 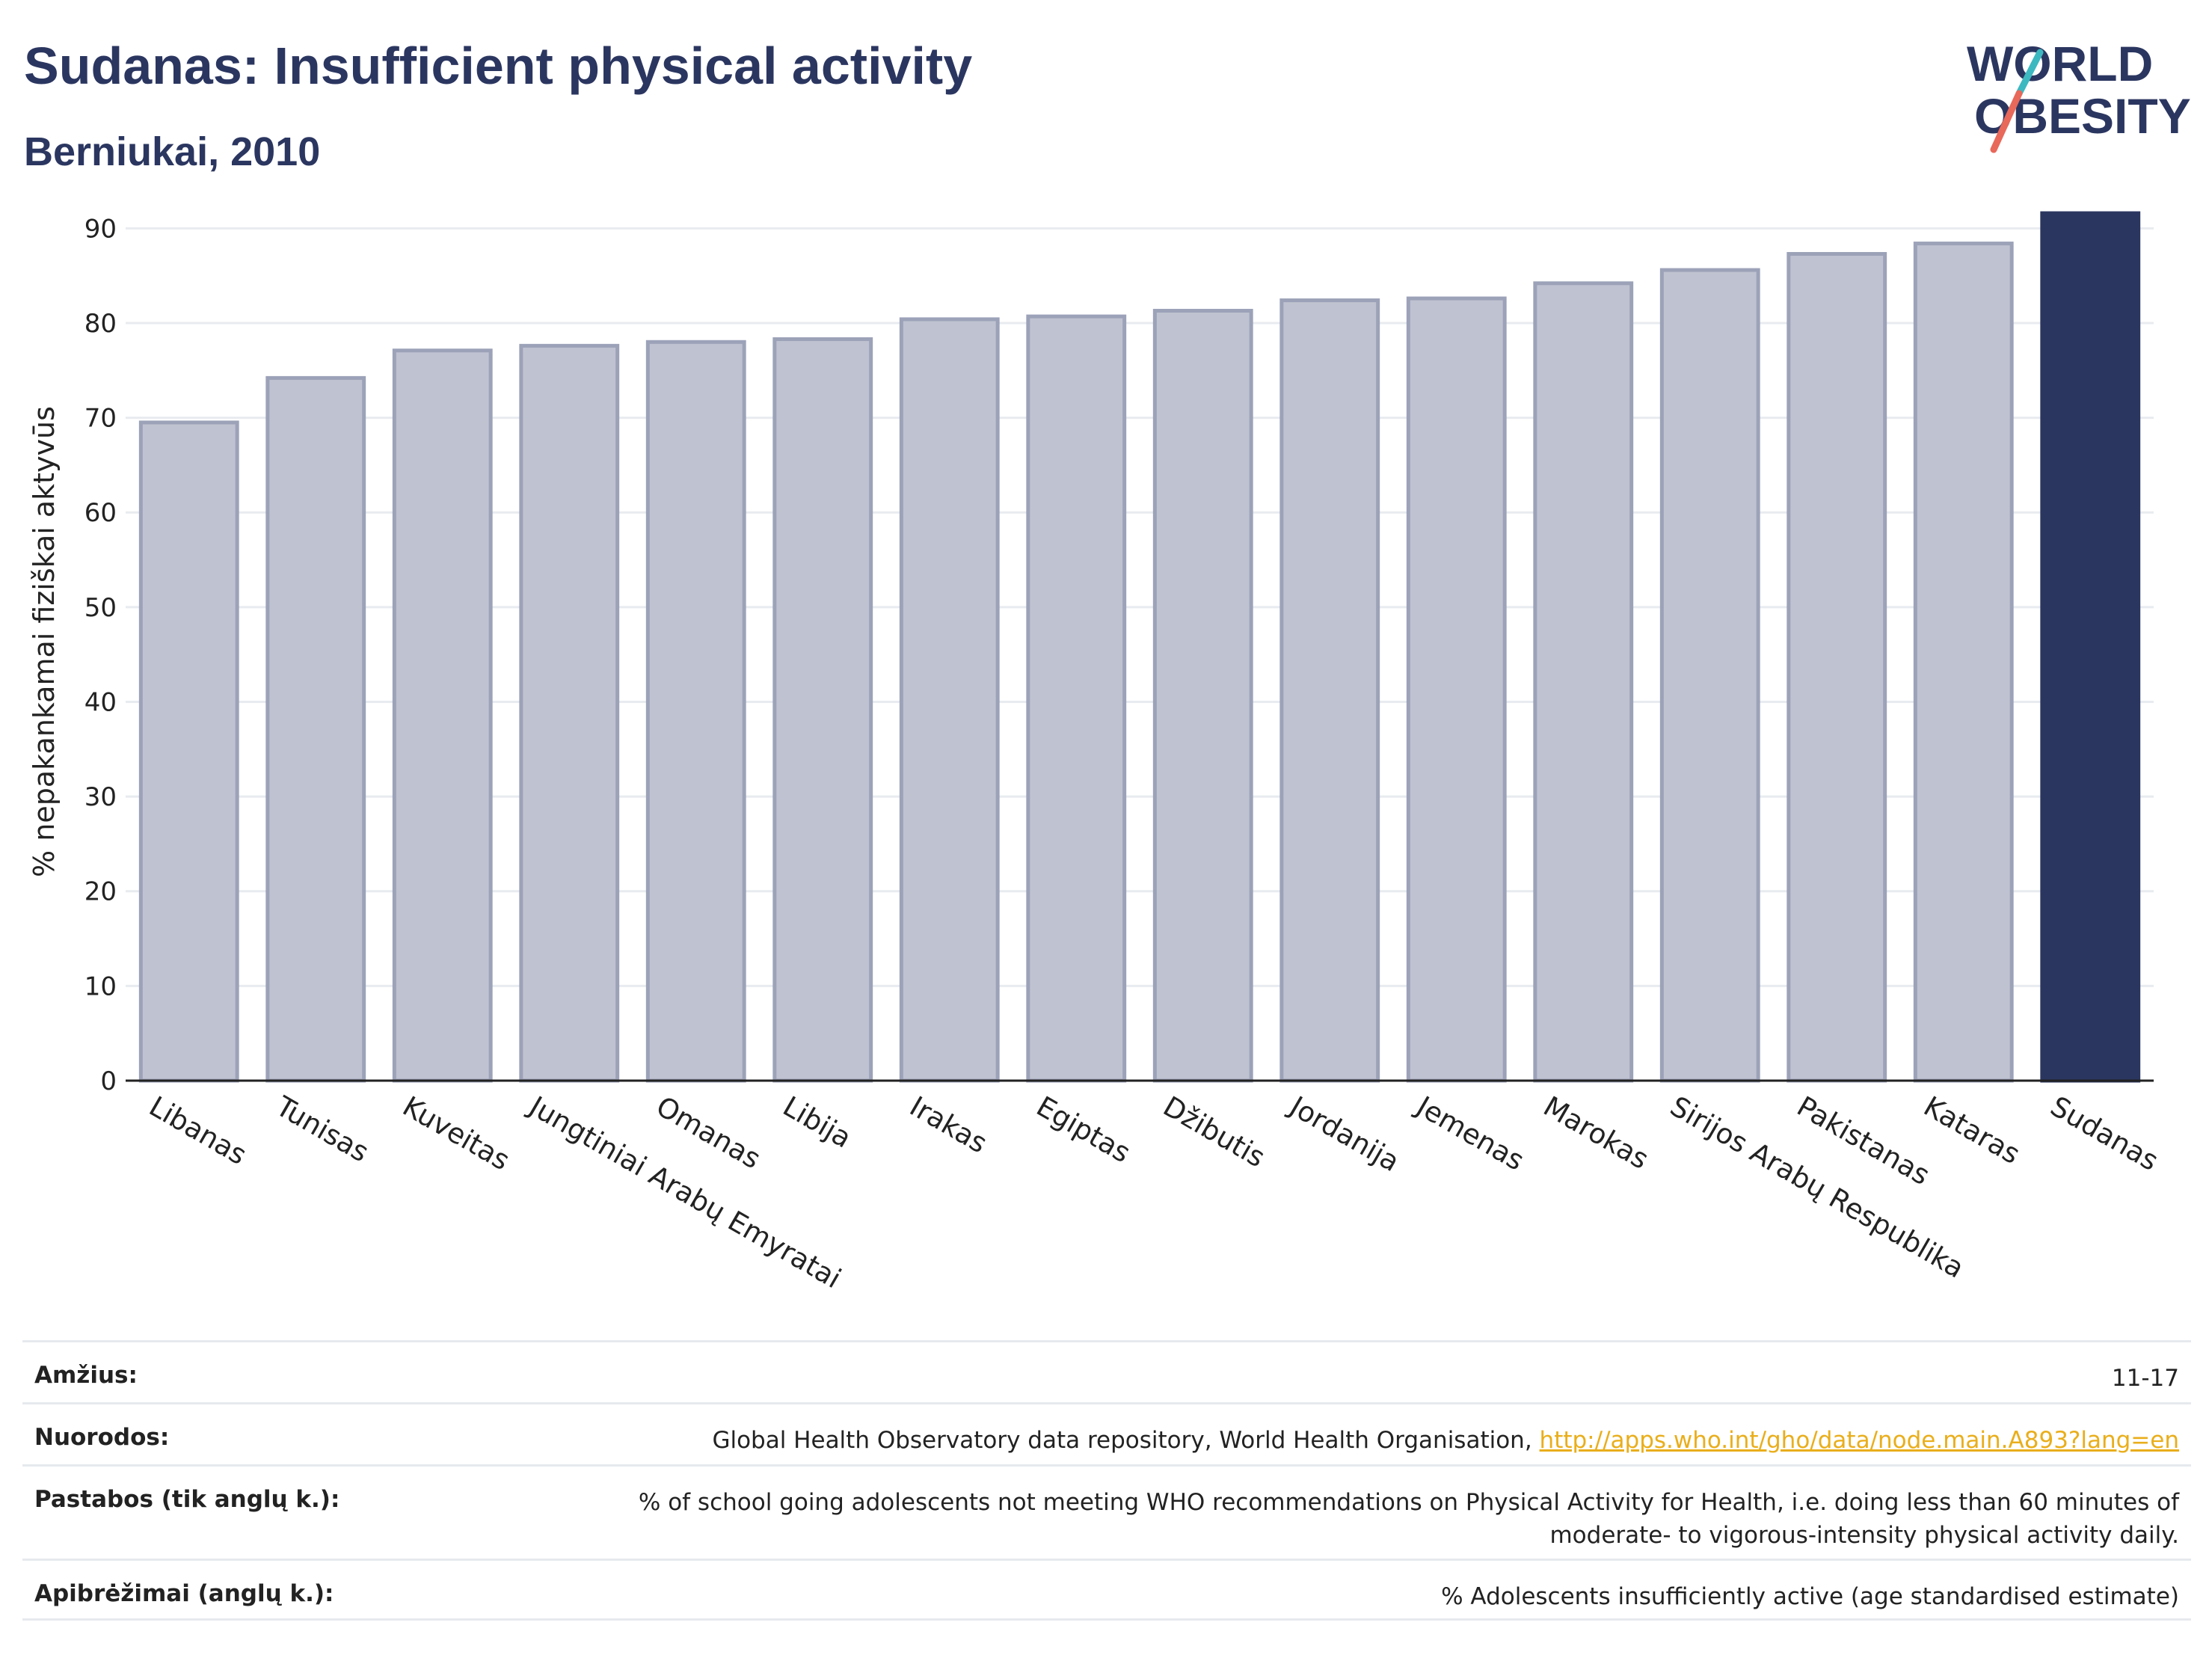 I want to click on info-value-age: 11-17, so click(x=2145, y=1378).